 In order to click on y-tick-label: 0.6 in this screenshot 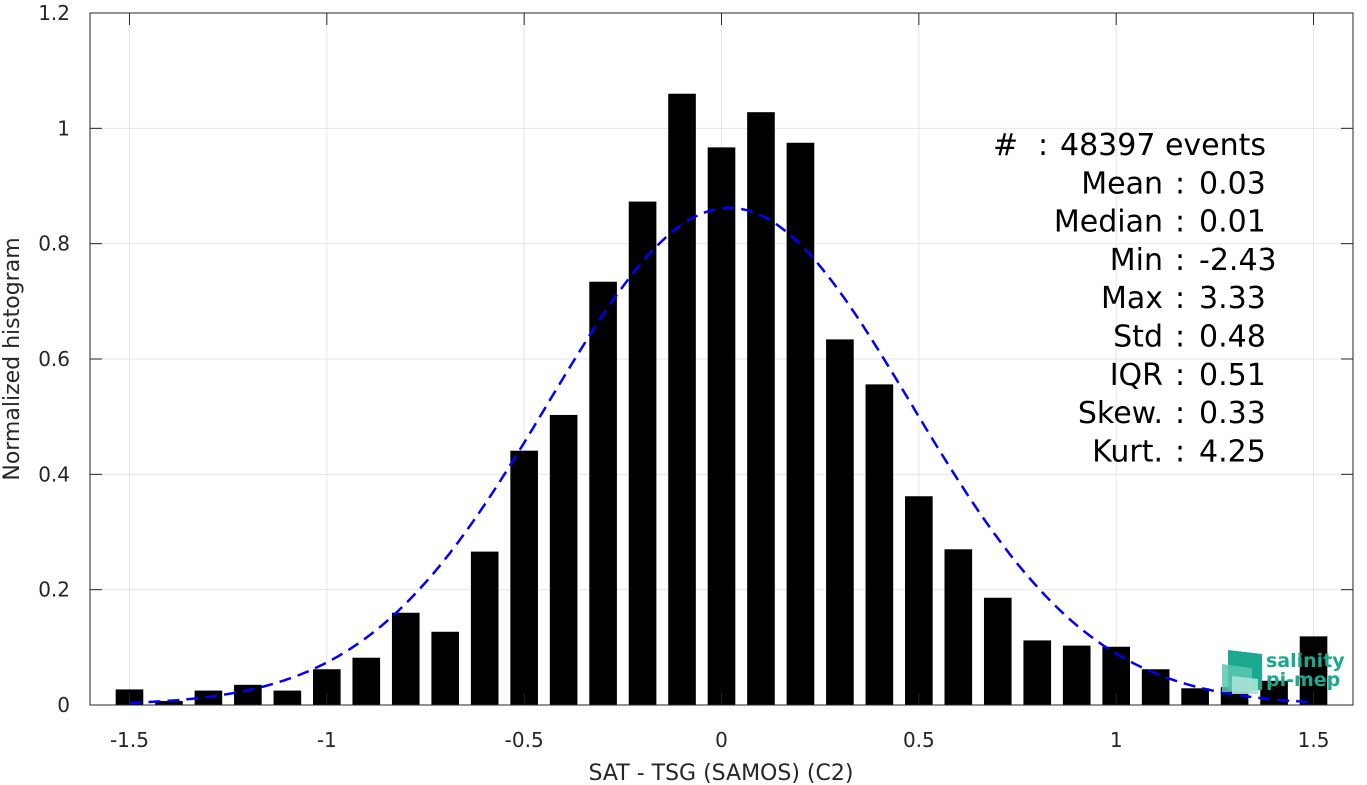, I will do `click(54, 359)`.